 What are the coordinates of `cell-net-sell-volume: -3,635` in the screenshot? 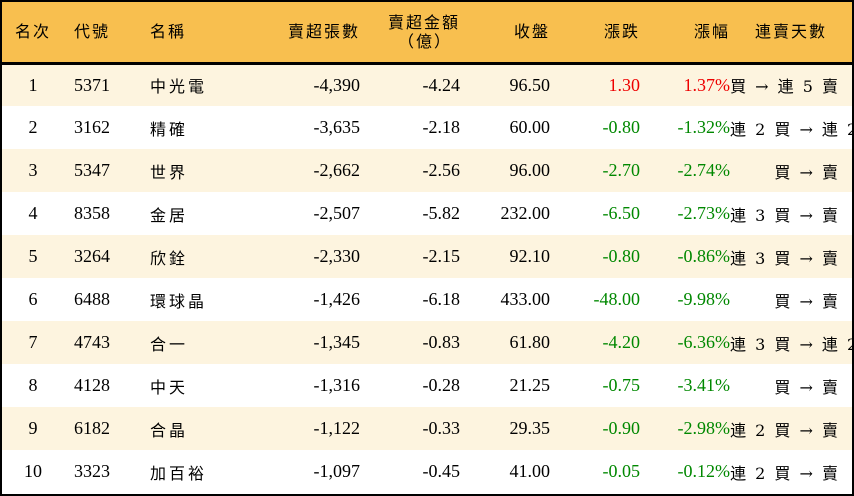 It's located at (337, 127).